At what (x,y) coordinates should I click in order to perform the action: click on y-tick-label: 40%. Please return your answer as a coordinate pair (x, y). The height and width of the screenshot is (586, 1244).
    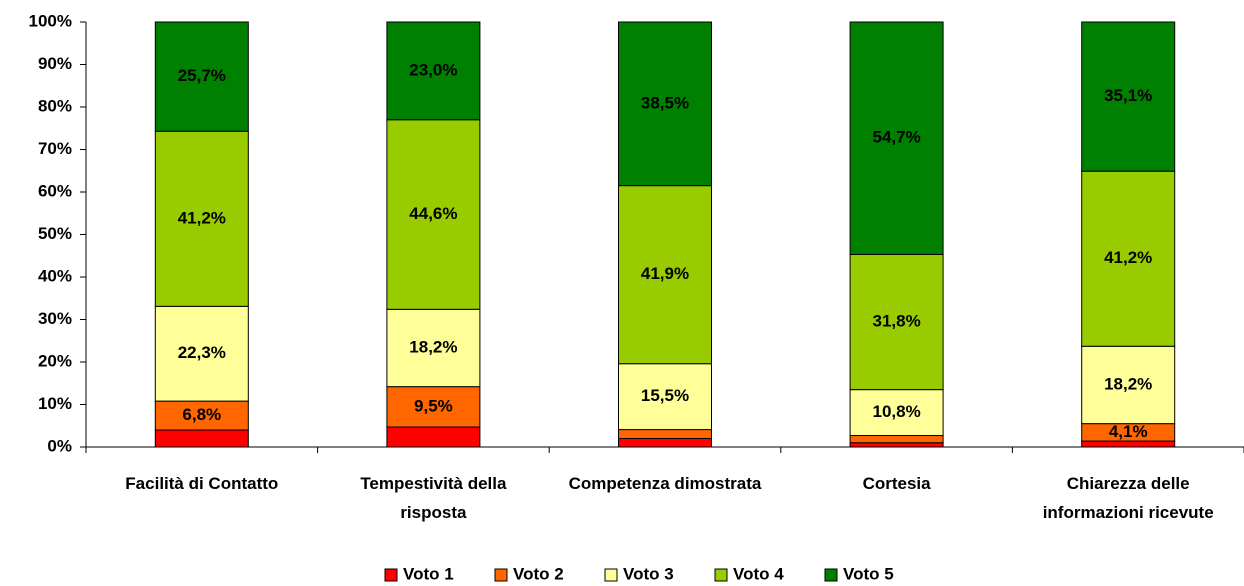
    Looking at the image, I should click on (55, 275).